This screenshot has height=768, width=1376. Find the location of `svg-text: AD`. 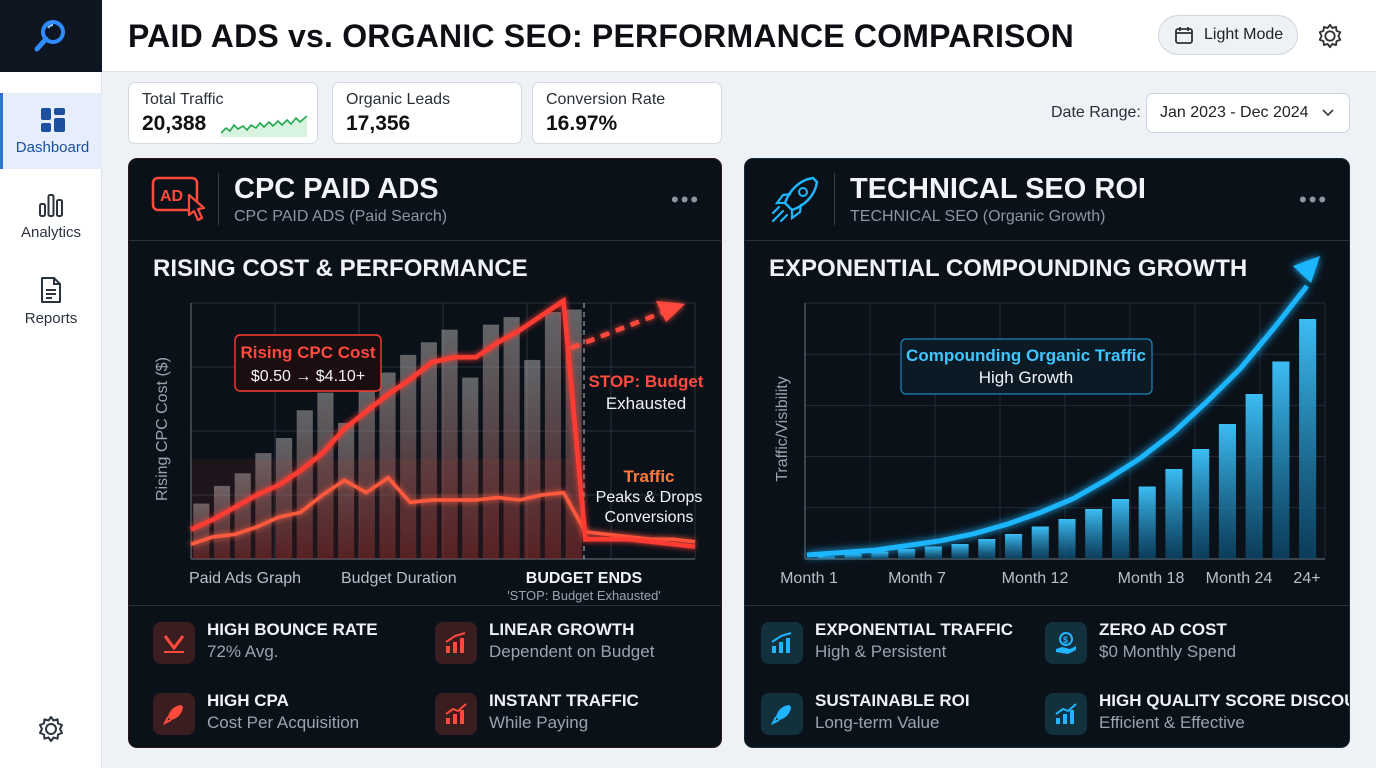

svg-text: AD is located at coordinates (171, 196).